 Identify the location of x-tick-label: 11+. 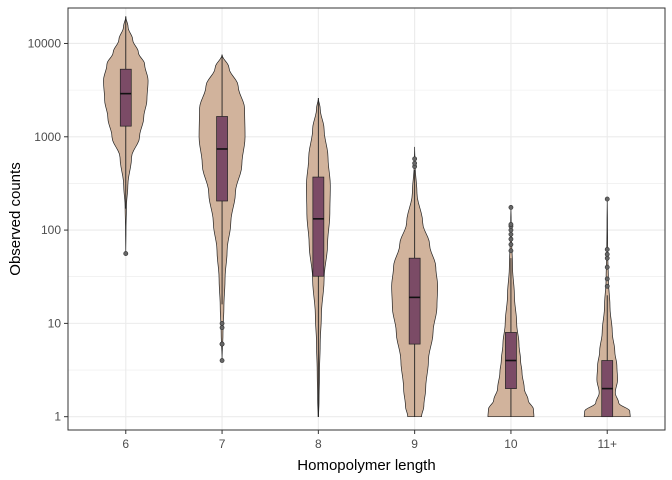
(606, 444).